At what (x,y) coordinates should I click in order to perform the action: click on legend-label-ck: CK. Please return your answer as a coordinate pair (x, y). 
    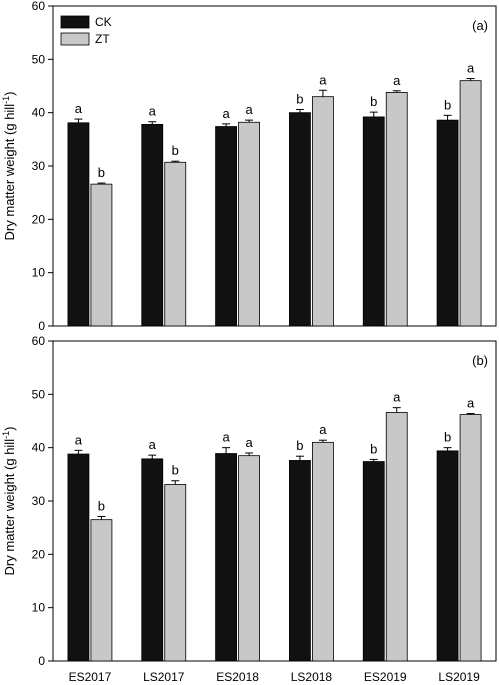
    Looking at the image, I should click on (103, 22).